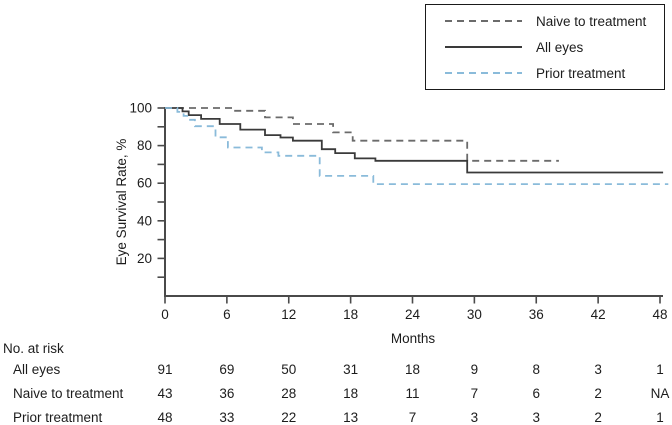 This screenshot has height=425, width=672. What do you see at coordinates (474, 314) in the screenshot?
I see `x-tick-label: 30` at bounding box center [474, 314].